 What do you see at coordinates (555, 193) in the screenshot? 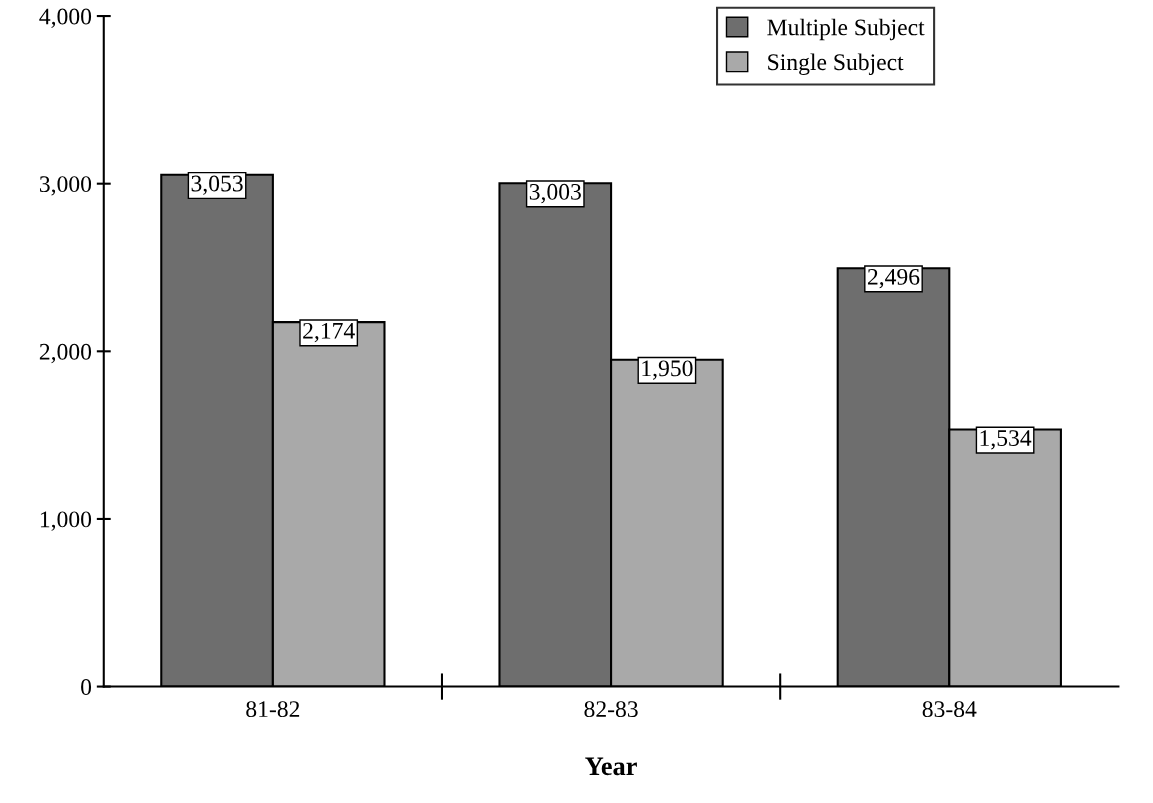
I see `data-label: 3,003` at bounding box center [555, 193].